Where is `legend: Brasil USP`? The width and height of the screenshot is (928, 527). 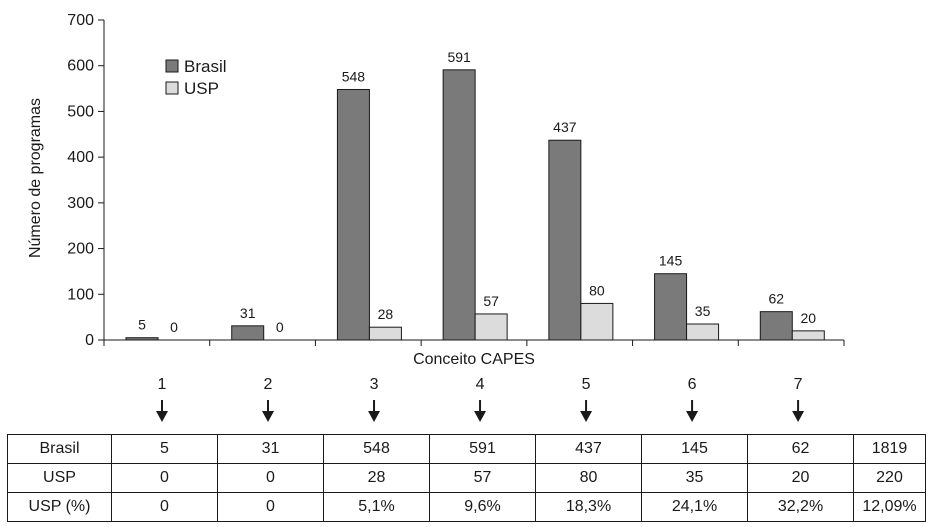
legend: Brasil USP is located at coordinates (196, 77).